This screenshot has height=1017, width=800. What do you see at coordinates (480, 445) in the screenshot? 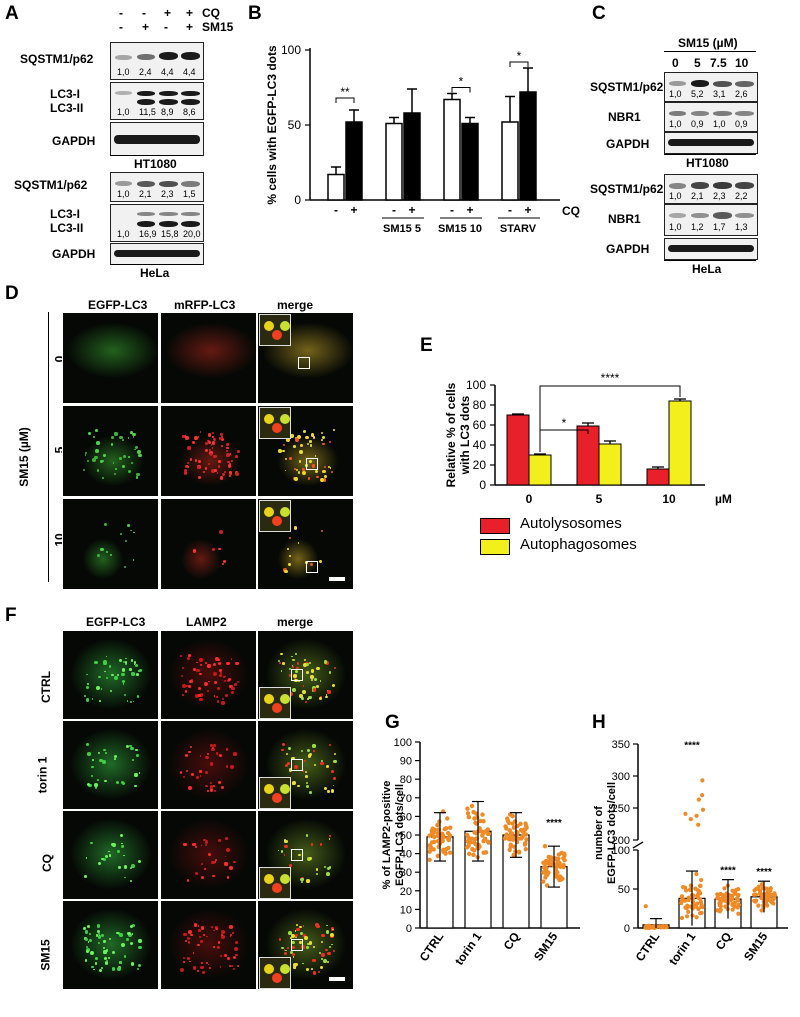
I see `y-tick-label: 40` at bounding box center [480, 445].